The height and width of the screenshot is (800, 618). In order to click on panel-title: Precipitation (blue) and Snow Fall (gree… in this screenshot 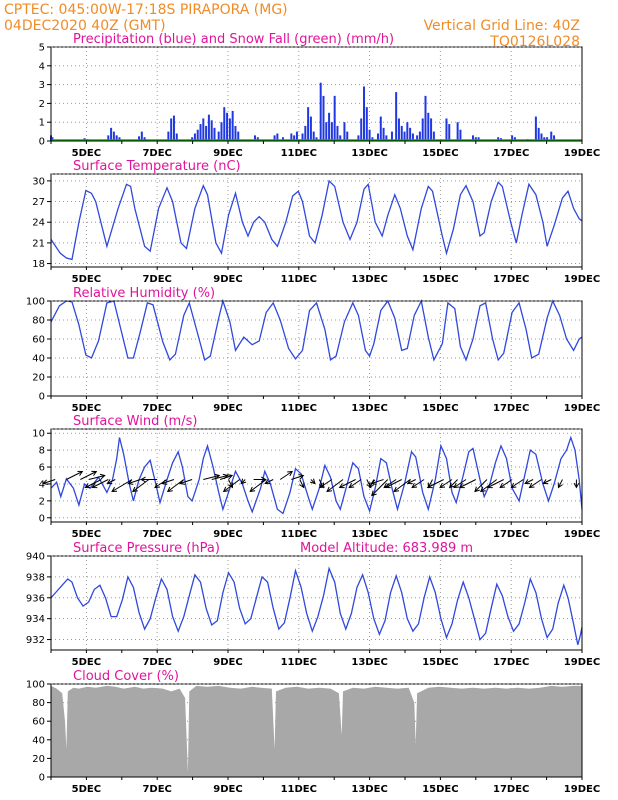, I will do `click(233, 39)`.